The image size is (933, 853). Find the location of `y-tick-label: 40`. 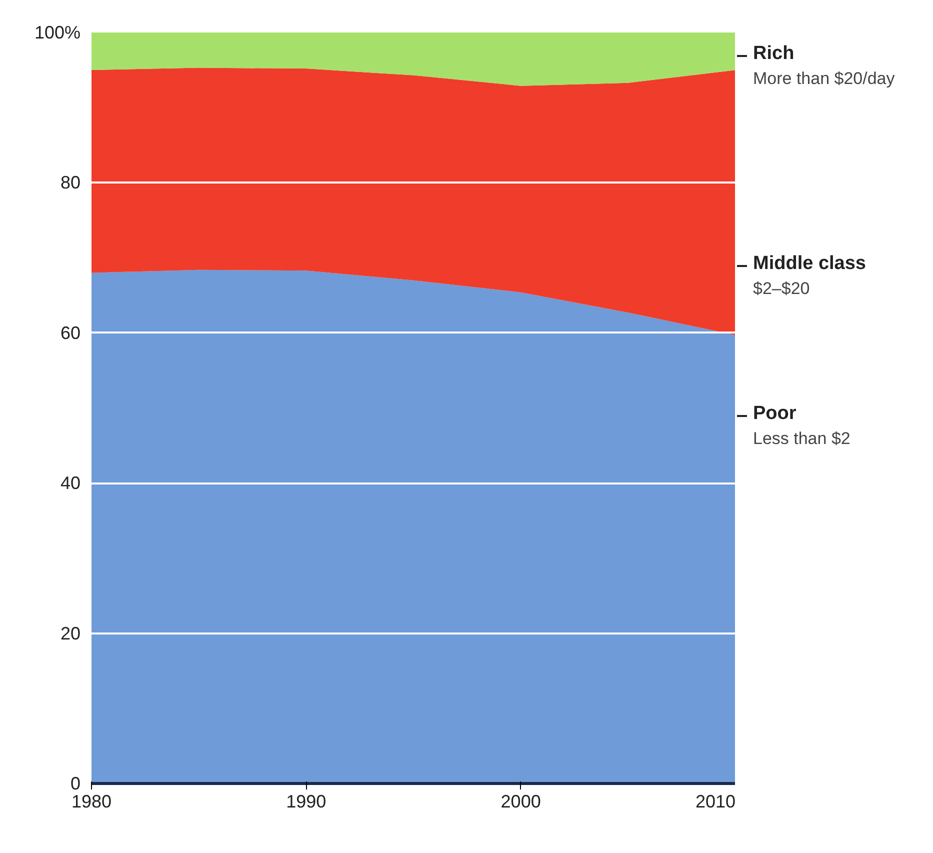

y-tick-label: 40 is located at coordinates (70, 483).